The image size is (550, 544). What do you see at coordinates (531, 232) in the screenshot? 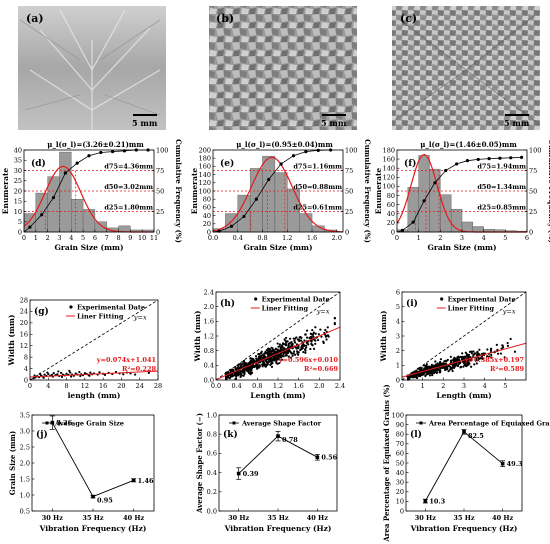
I see `y2-tick-label: 0` at bounding box center [531, 232].